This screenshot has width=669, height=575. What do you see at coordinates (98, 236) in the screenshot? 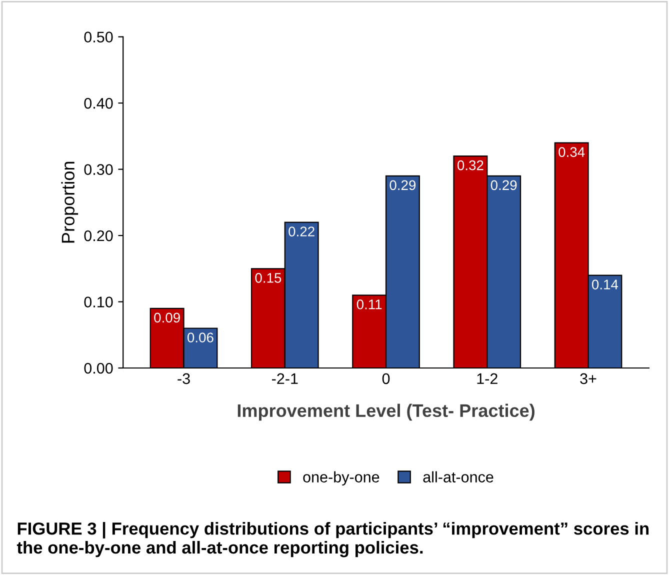
I see `y-tick-label: 0.20` at bounding box center [98, 236].